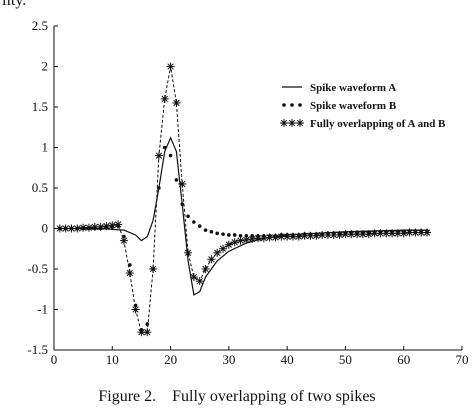 This screenshot has width=474, height=417. What do you see at coordinates (37, 268) in the screenshot?
I see `y-tick-label: -0.5` at bounding box center [37, 268].